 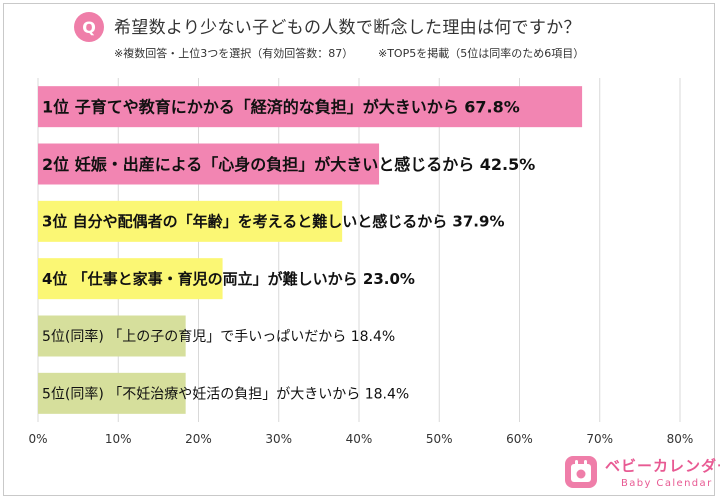 What do you see at coordinates (118, 439) in the screenshot?
I see `x-tick-label: 10%` at bounding box center [118, 439].